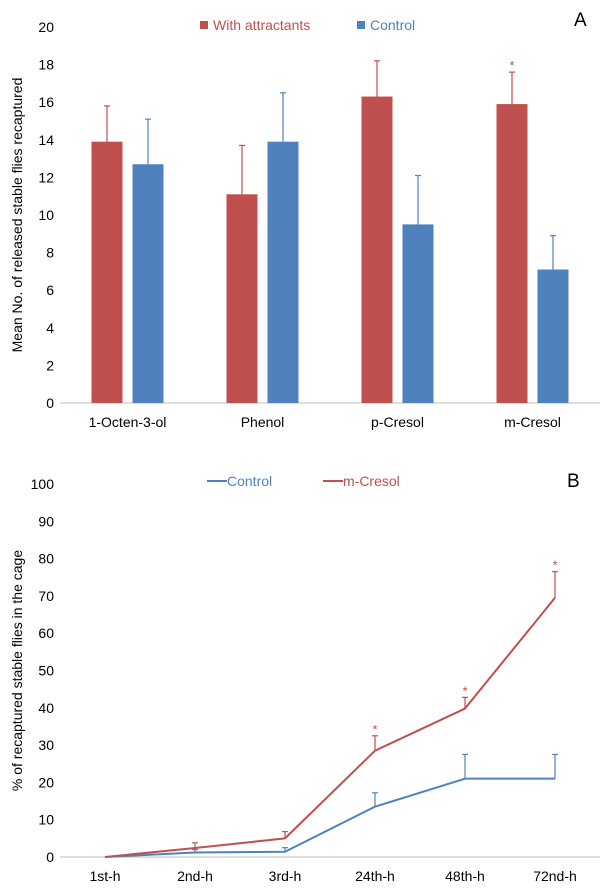 Image resolution: width=603 pixels, height=892 pixels. What do you see at coordinates (329, 817) in the screenshot?
I see `series-line` at bounding box center [329, 817].